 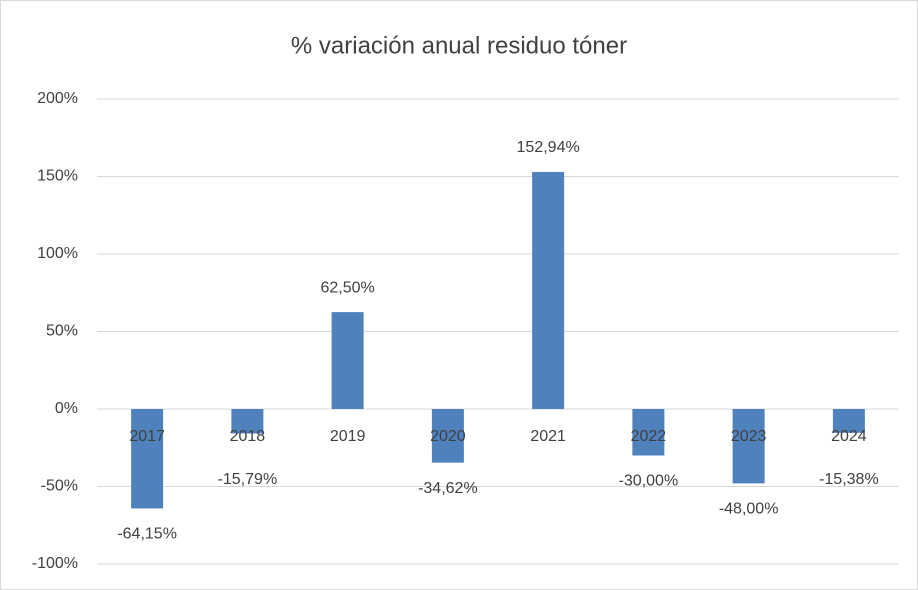 I want to click on data-label: 152,94%, so click(x=548, y=147).